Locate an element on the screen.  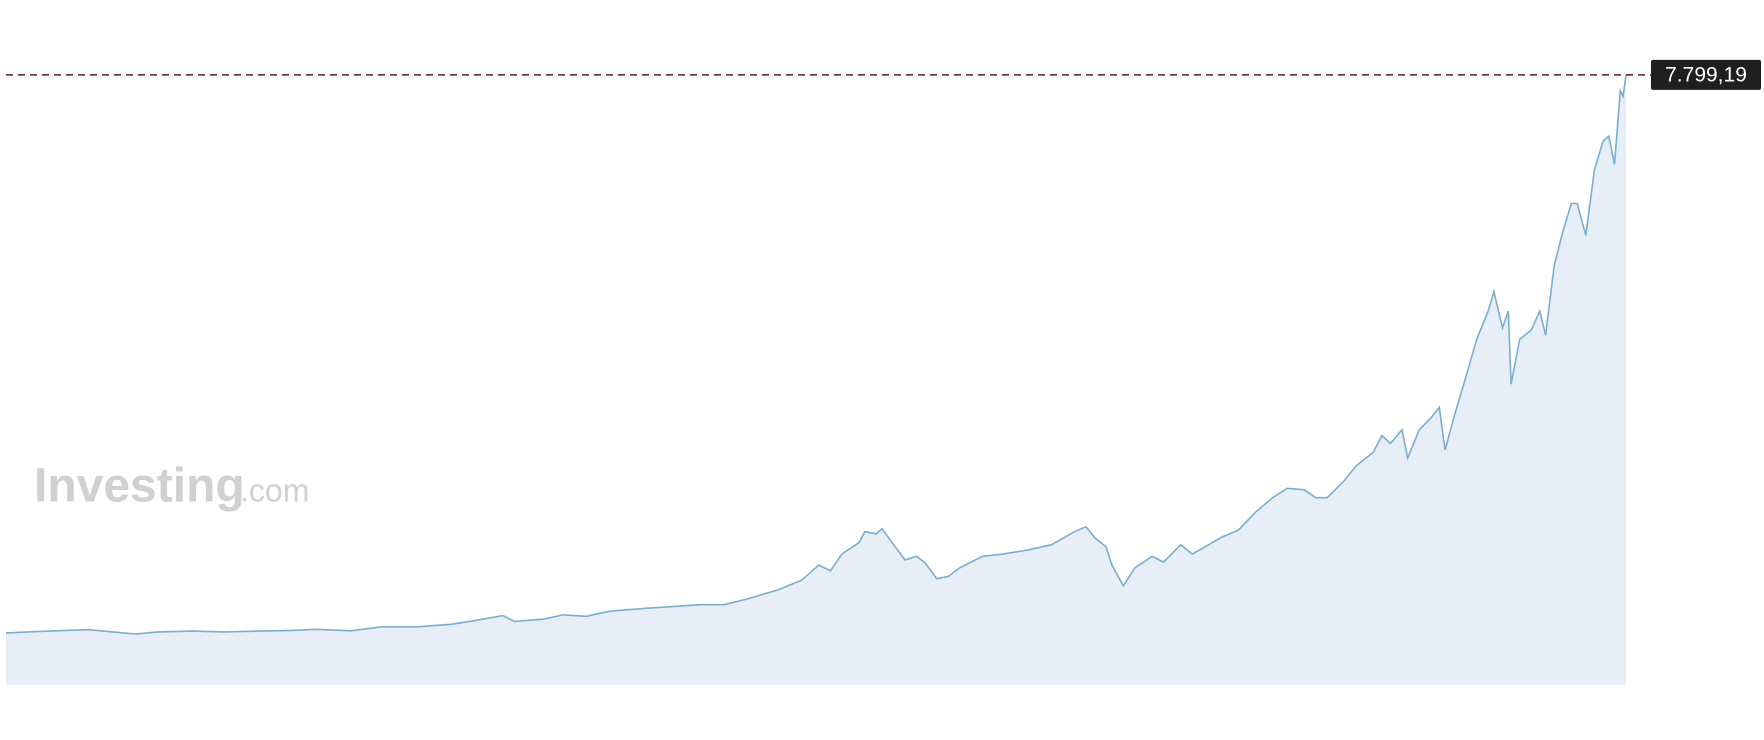
axes: 7.799,19 is located at coordinates (883, 74).